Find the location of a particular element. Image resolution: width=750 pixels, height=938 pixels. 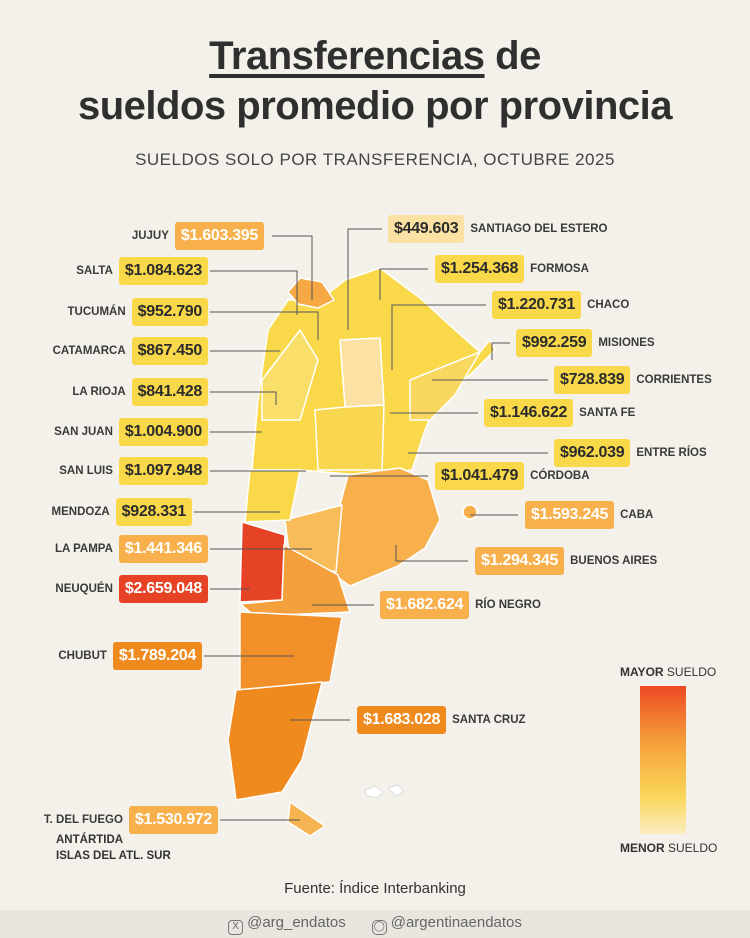

callout-formosa: $1.254.368 FORMOSA is located at coordinates (512, 269).